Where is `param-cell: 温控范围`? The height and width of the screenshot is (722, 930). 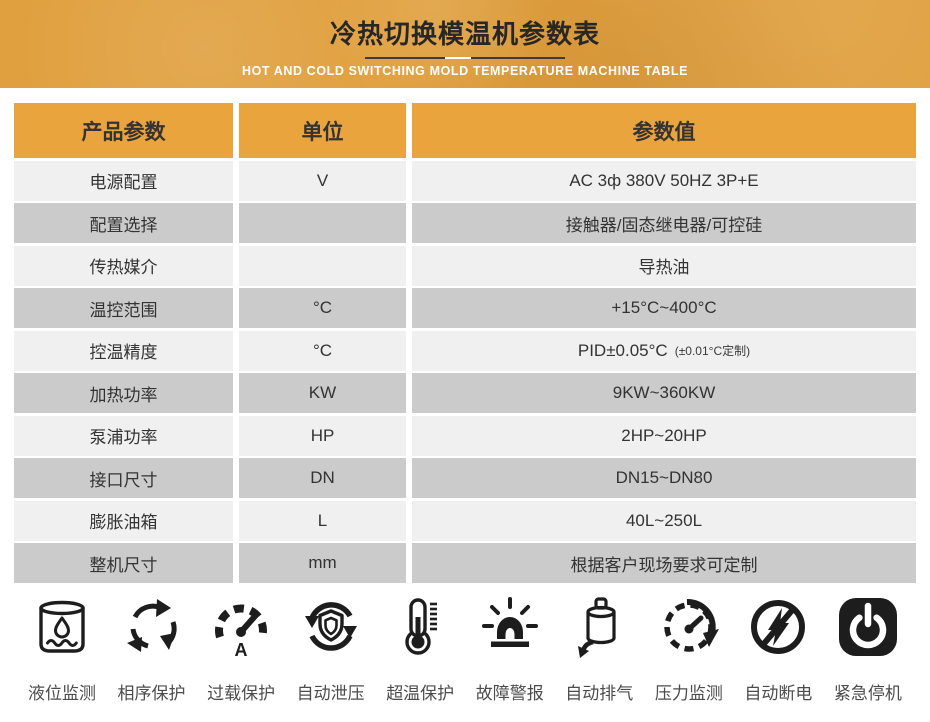
param-cell: 温控范围 is located at coordinates (123, 308).